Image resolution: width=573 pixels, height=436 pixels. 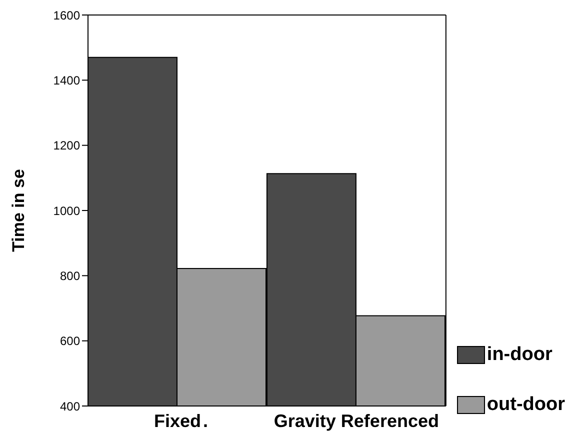 I want to click on y-tick-label: 800, so click(x=70, y=275).